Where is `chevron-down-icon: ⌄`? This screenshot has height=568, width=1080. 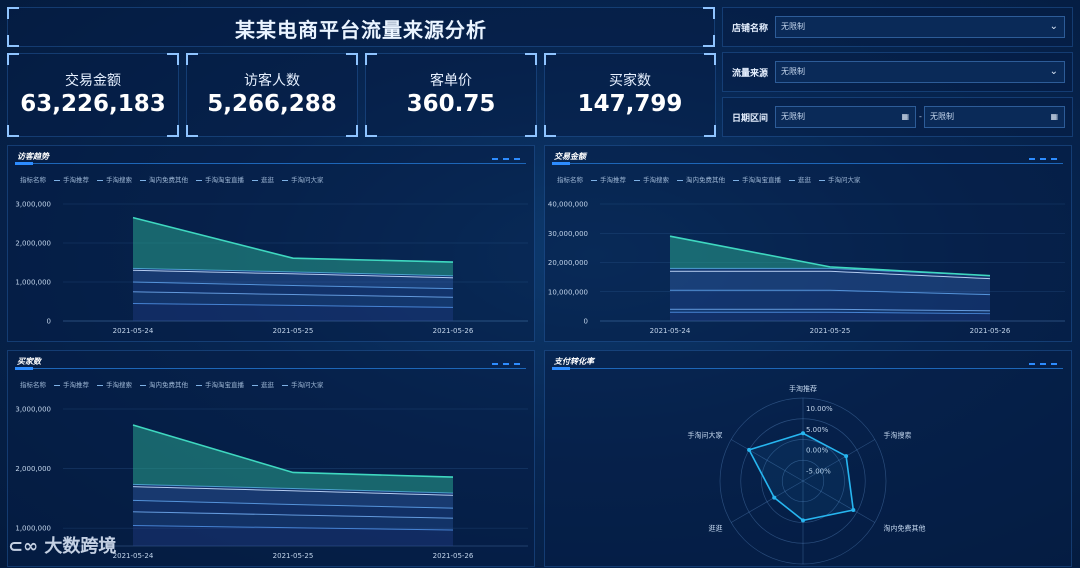
chevron-down-icon: ⌄ is located at coordinates (1053, 26).